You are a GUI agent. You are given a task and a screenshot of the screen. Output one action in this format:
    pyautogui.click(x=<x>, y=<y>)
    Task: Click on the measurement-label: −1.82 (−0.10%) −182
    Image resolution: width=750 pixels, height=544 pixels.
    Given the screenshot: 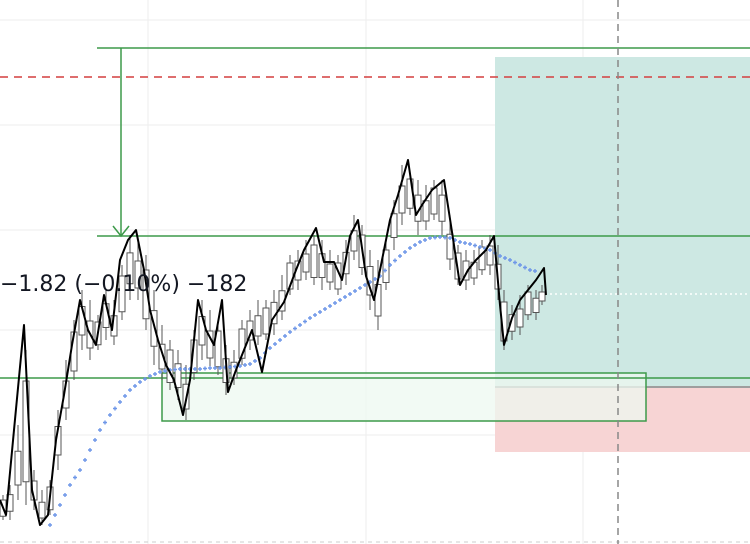 What is the action you would take?
    pyautogui.click(x=123, y=284)
    